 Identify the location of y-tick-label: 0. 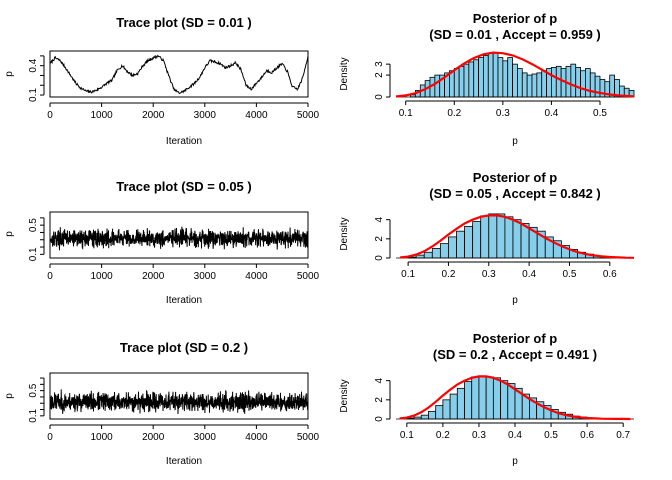
(379, 97).